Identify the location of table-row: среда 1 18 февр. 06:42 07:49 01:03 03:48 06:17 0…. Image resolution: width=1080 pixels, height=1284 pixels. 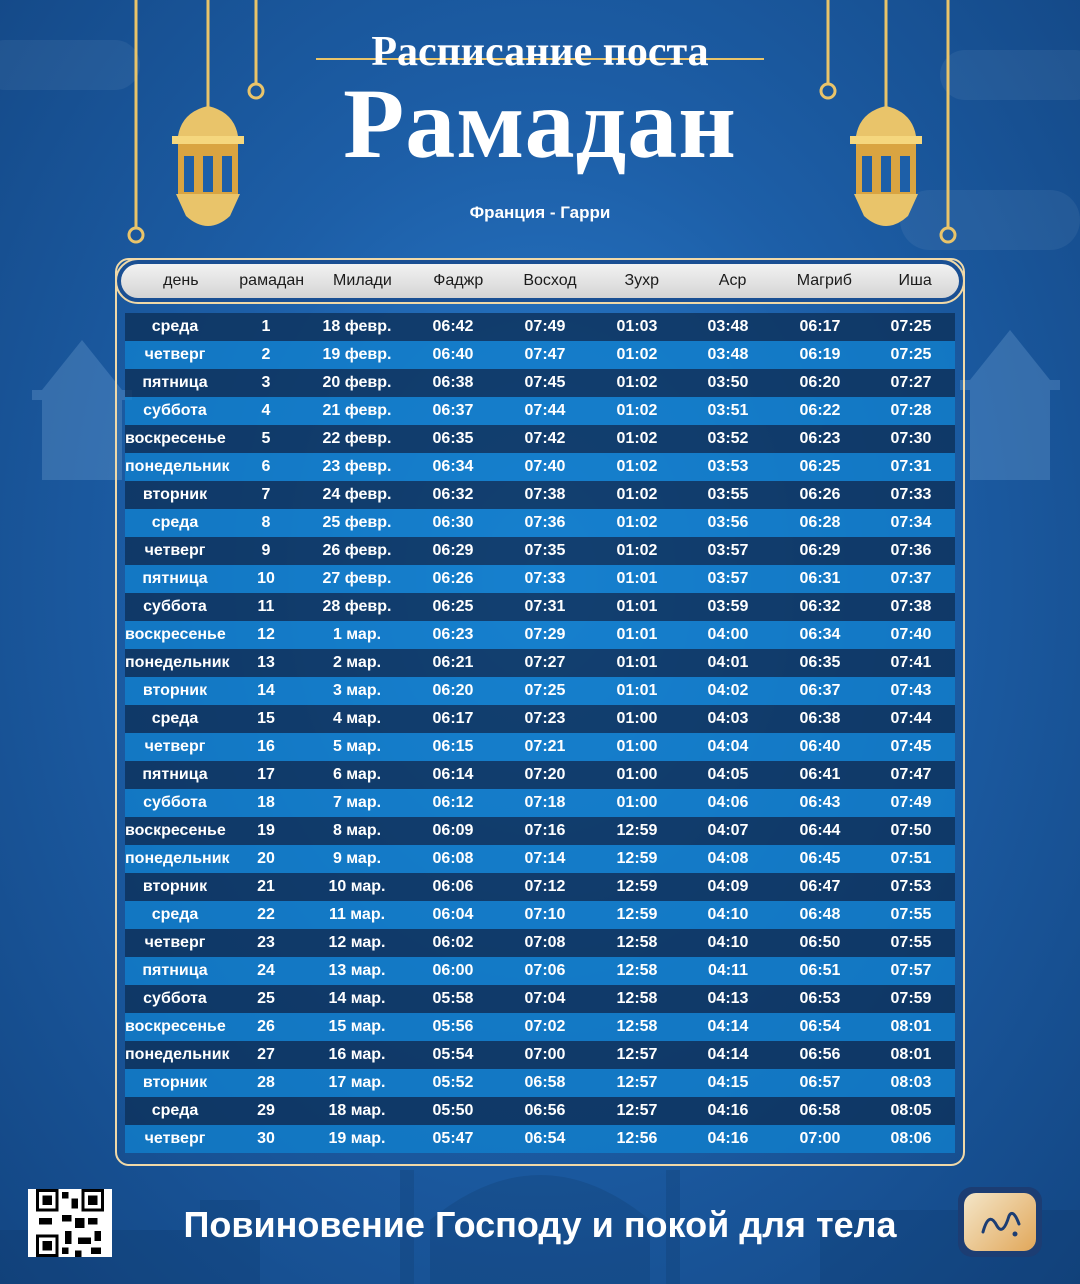
(540, 327).